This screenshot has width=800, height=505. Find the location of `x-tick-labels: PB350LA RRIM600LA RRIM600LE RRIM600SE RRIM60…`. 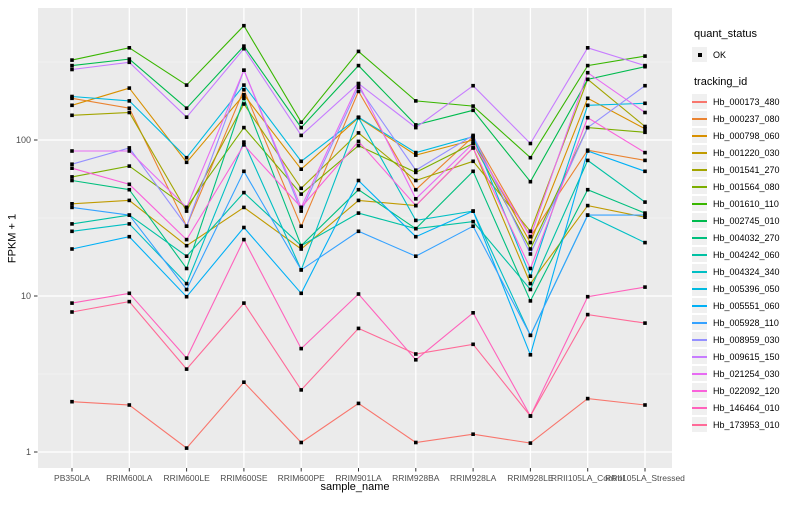

x-tick-labels: PB350LA RRIM600LA RRIM600LE RRIM600SE RRIM60… is located at coordinates (369, 478).